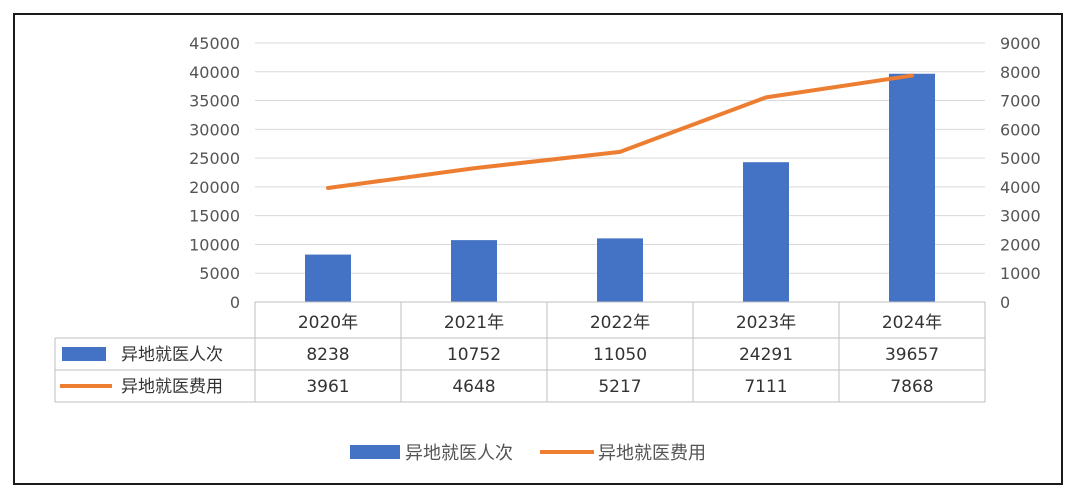 Image resolution: width=1080 pixels, height=500 pixels. Describe the element at coordinates (765, 387) in the screenshot. I see `data-label: 7111` at that location.